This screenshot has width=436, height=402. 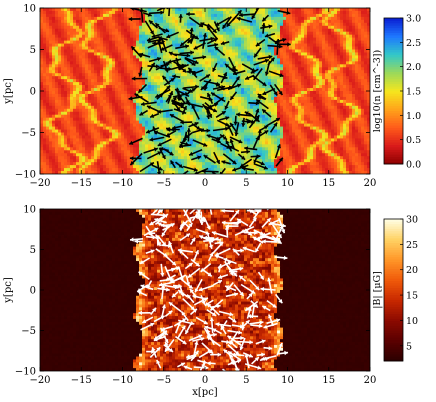 What do you see at coordinates (25, 372) in the screenshot?
I see `y-tick-label: −10` at bounding box center [25, 372].